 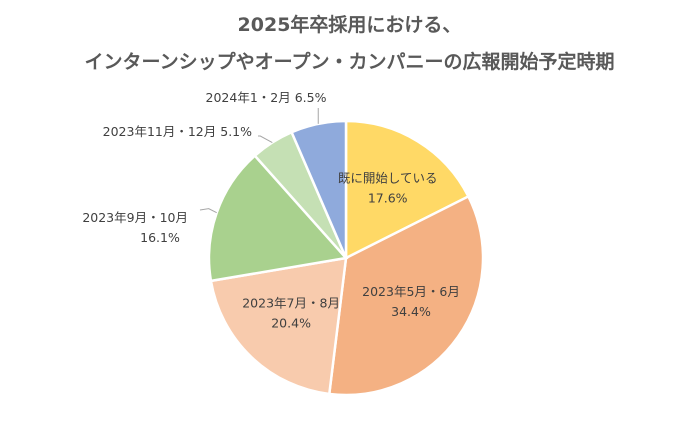 I want to click on slice-label-2: 2023年7月・8月, so click(x=291, y=303).